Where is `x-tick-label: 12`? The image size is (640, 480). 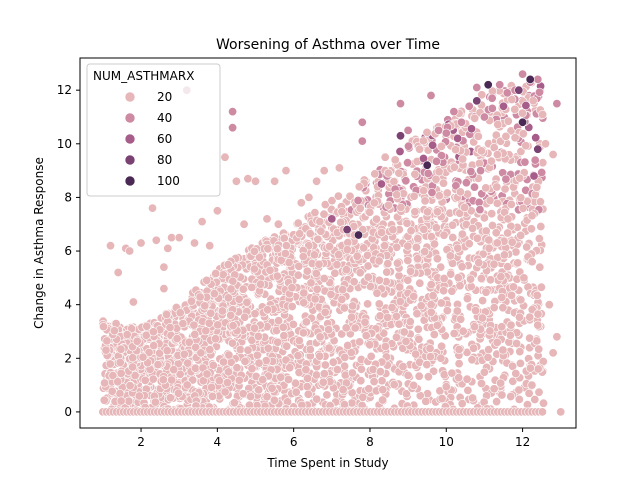 x-tick-label: 12 is located at coordinates (522, 442).